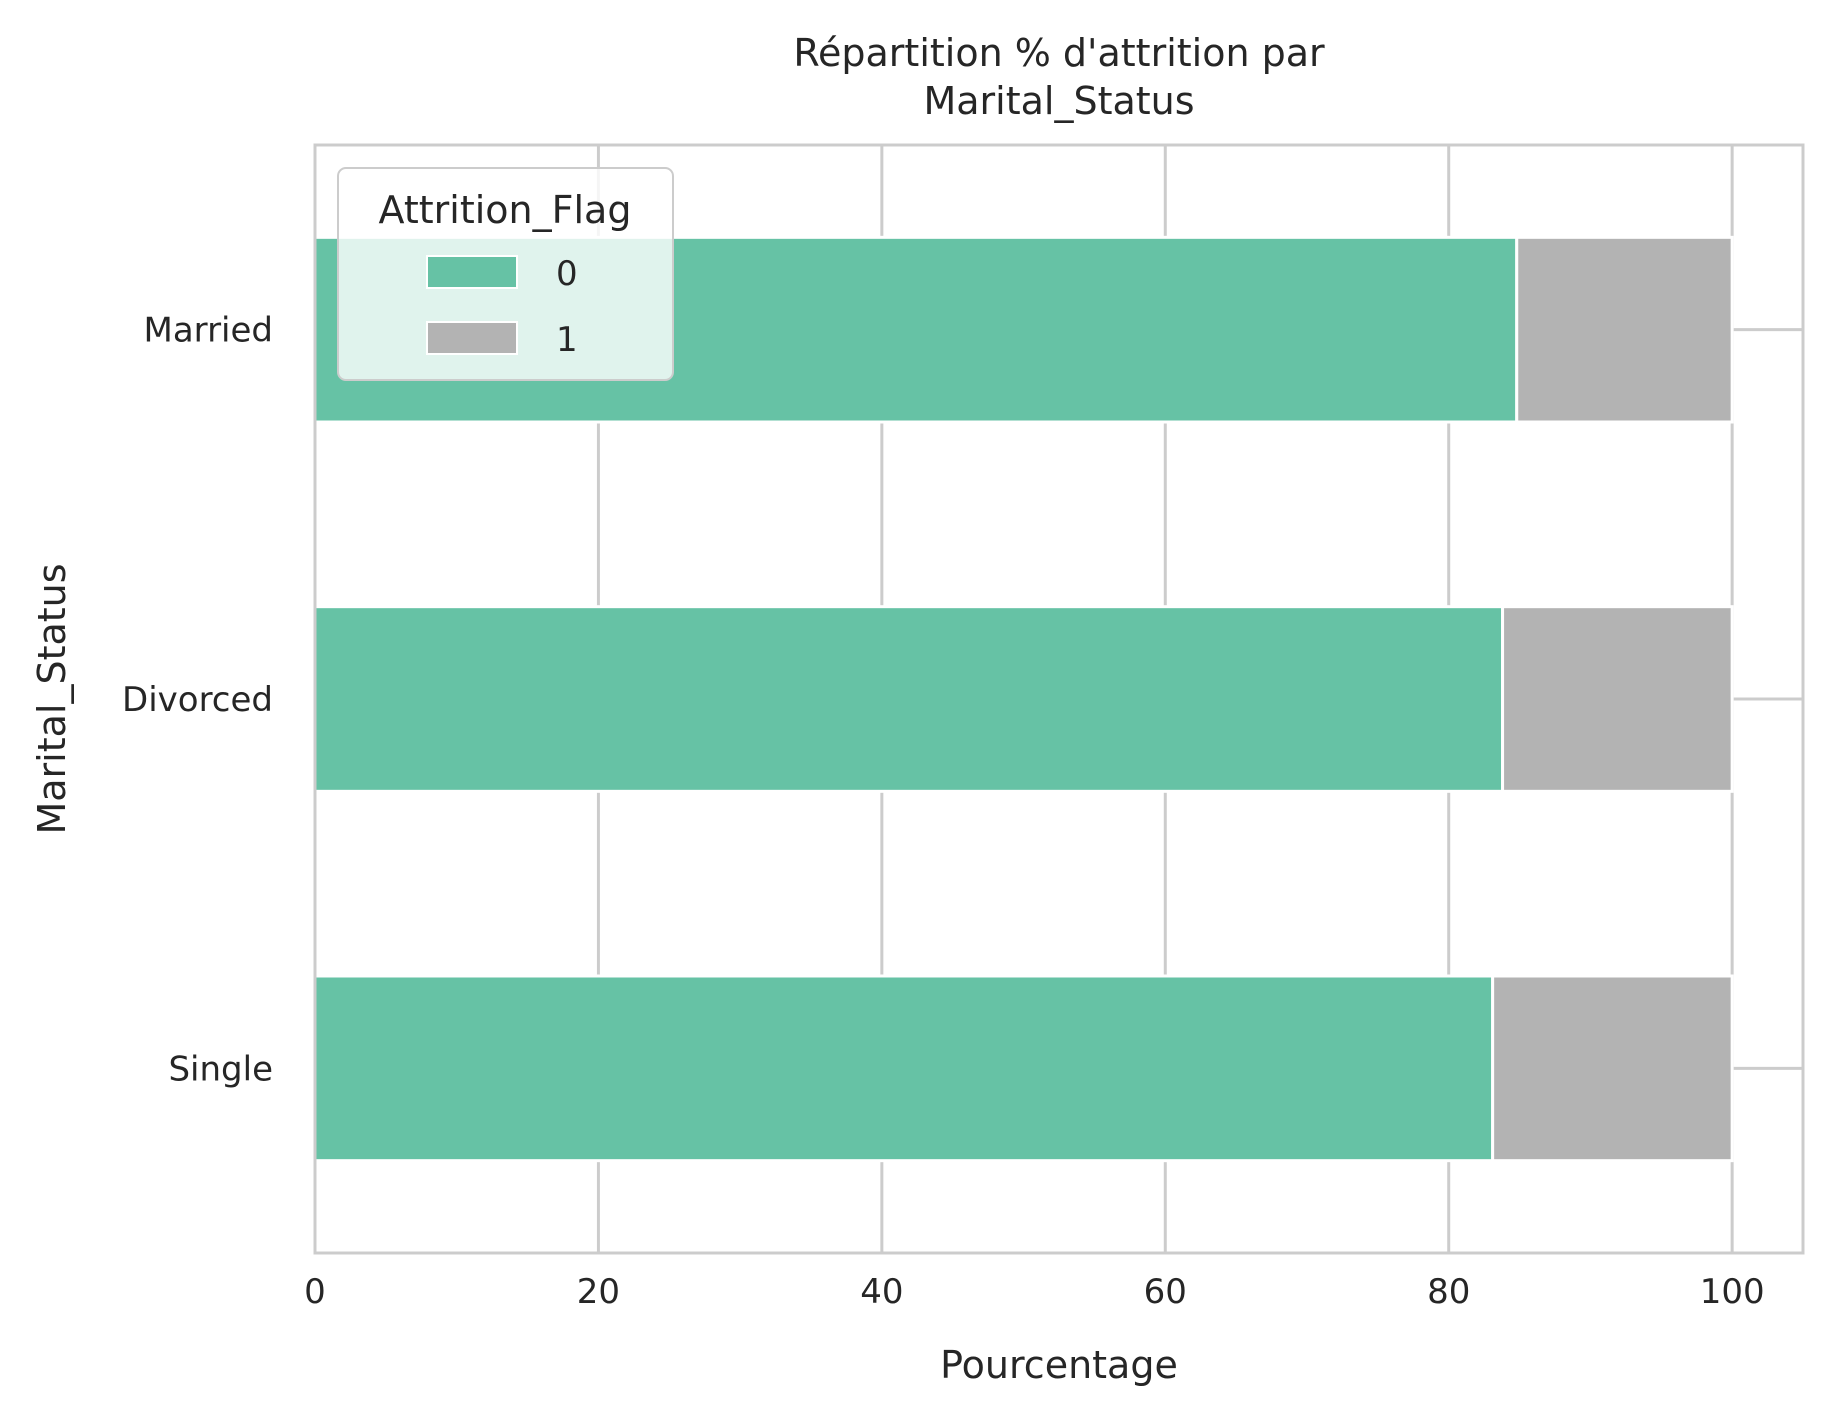 This screenshot has width=1831, height=1427. I want to click on x-tick-label: 0, so click(315, 1292).